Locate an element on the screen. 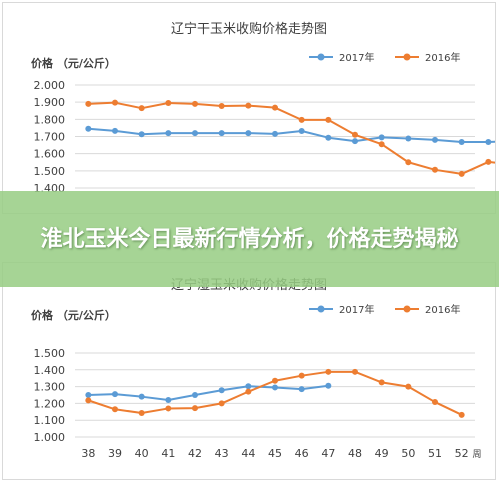 The width and height of the screenshot is (499, 483). x-tick-label: 49 is located at coordinates (382, 453).